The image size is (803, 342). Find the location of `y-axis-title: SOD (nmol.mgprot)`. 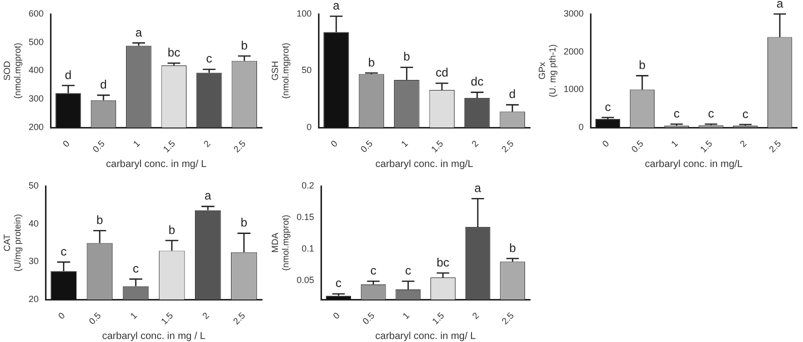

y-axis-title: SOD (nmol.mgprot) is located at coordinates (12, 70).